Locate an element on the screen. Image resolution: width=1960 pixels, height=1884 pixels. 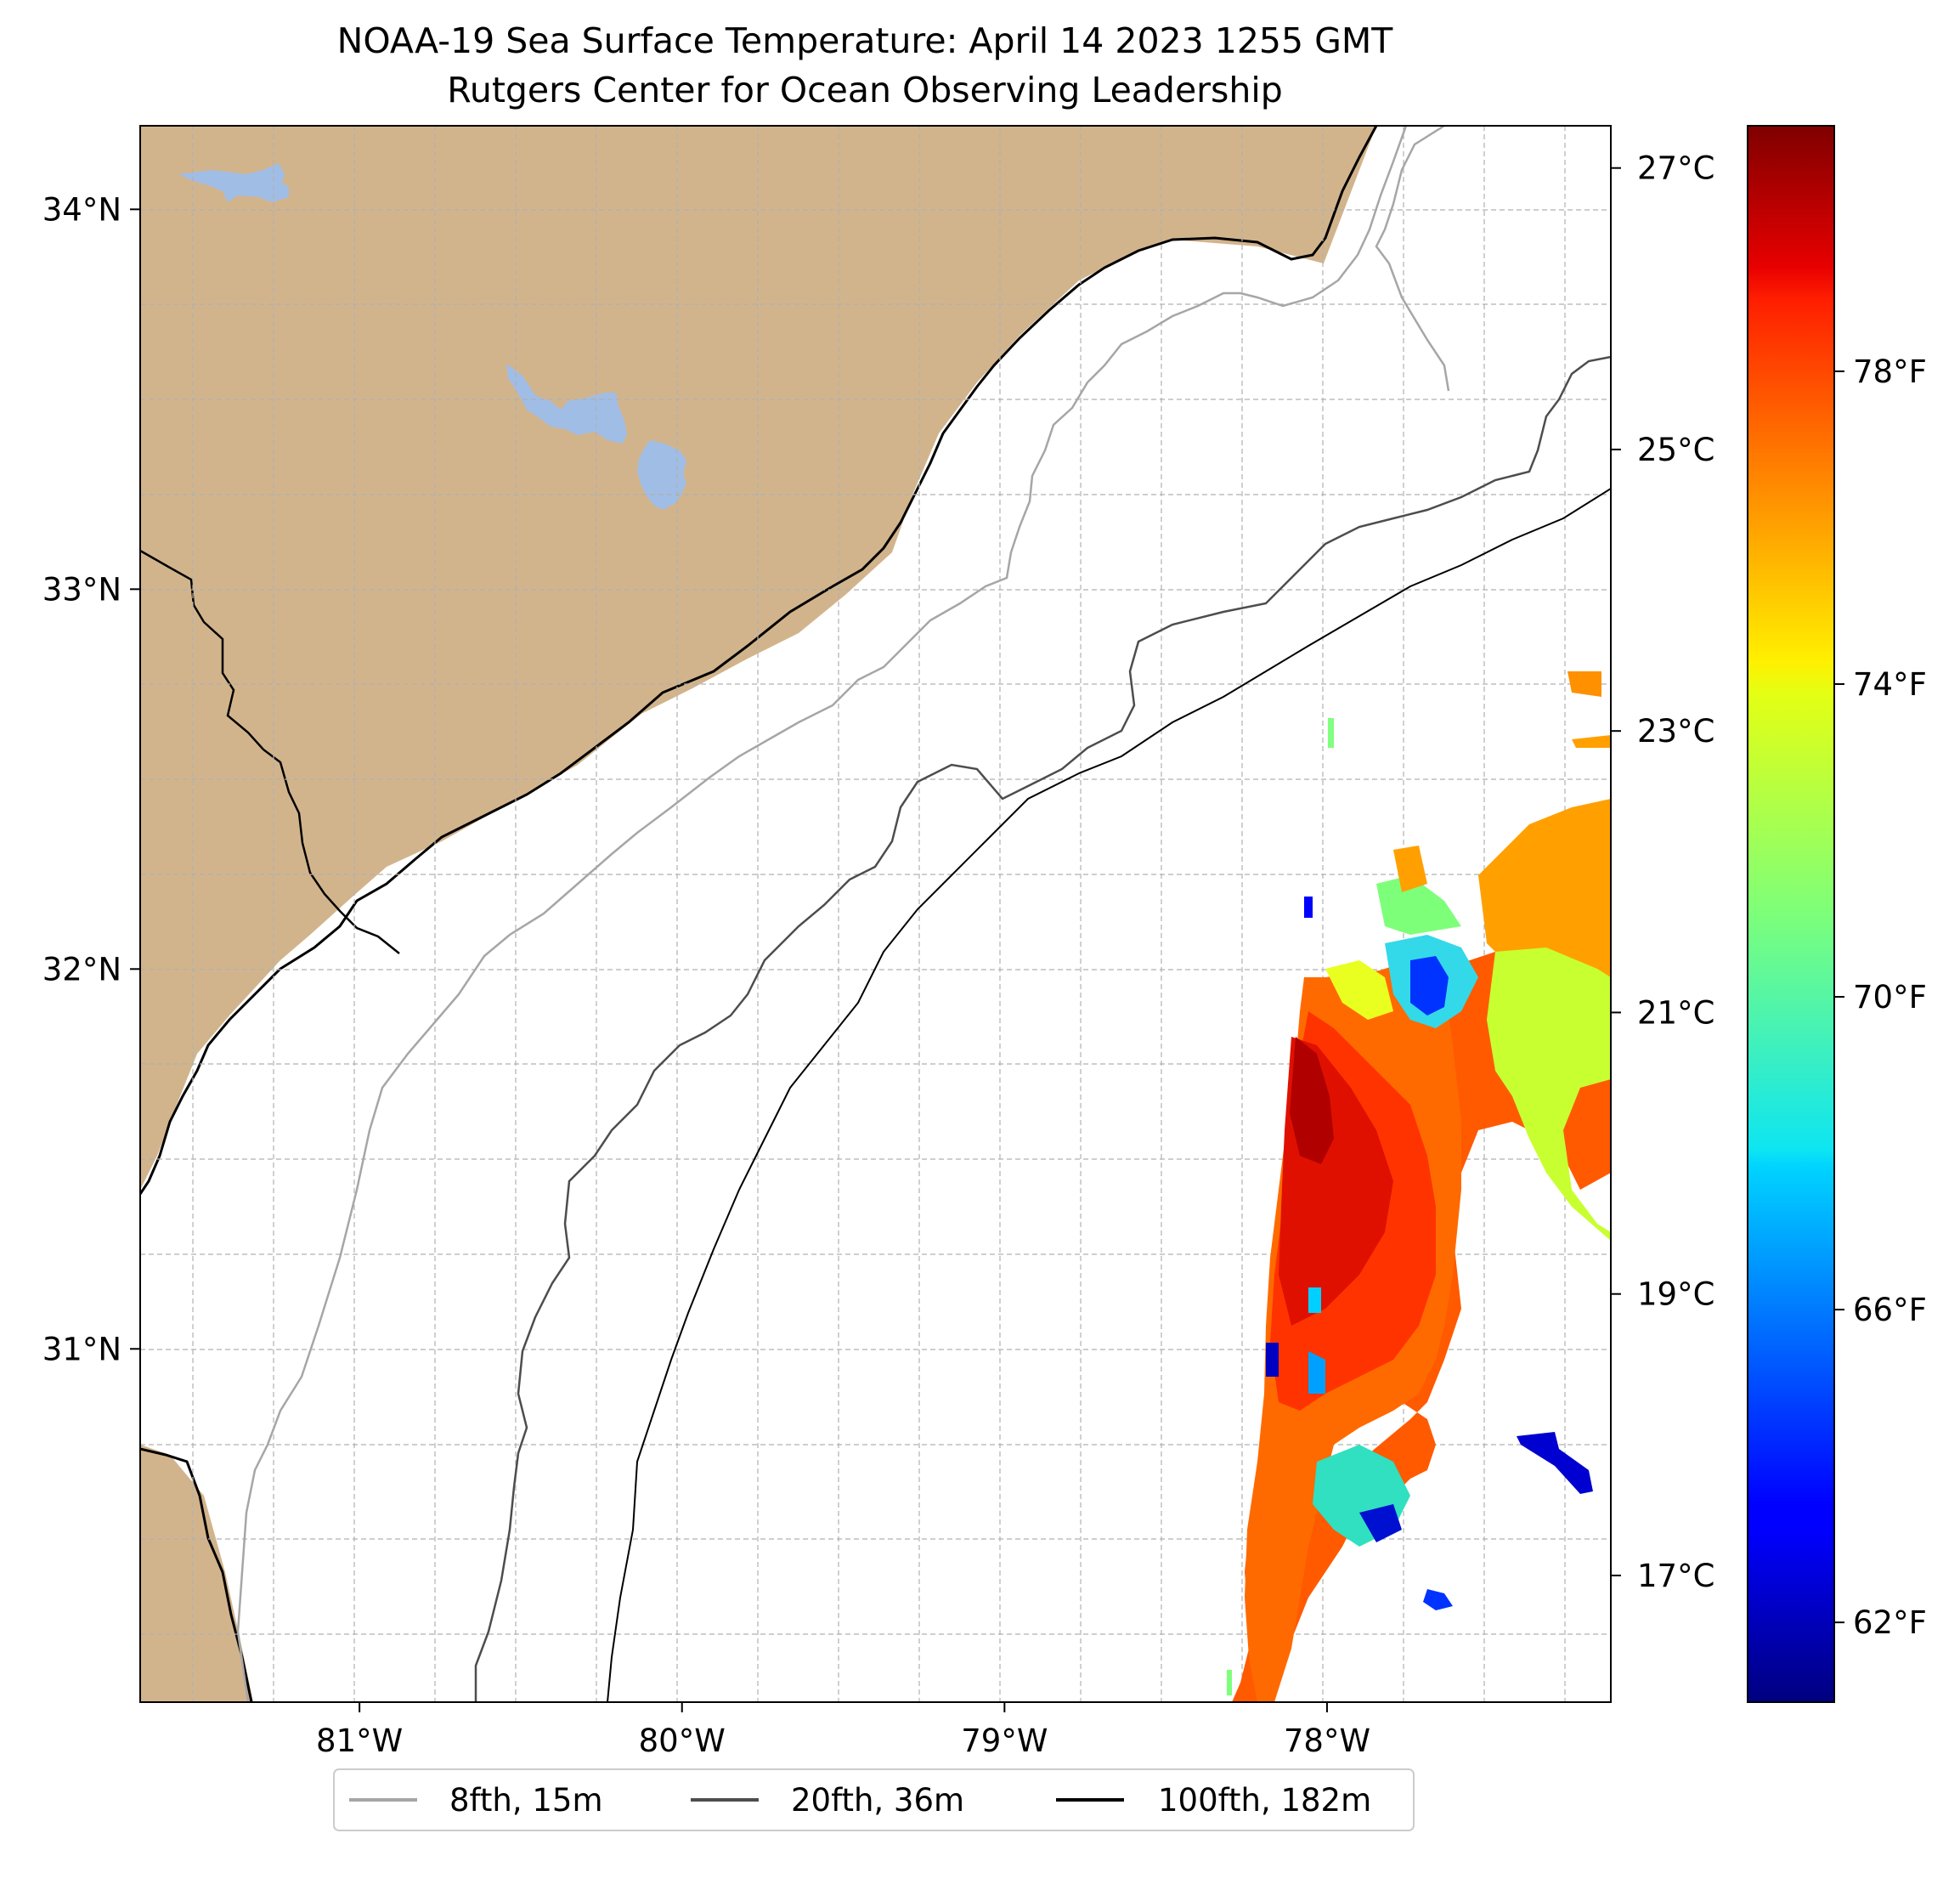
colorbar-fahrenheit-axis: 78°F 74°F 70°F 66°F 62°F is located at coordinates (1881, 997).